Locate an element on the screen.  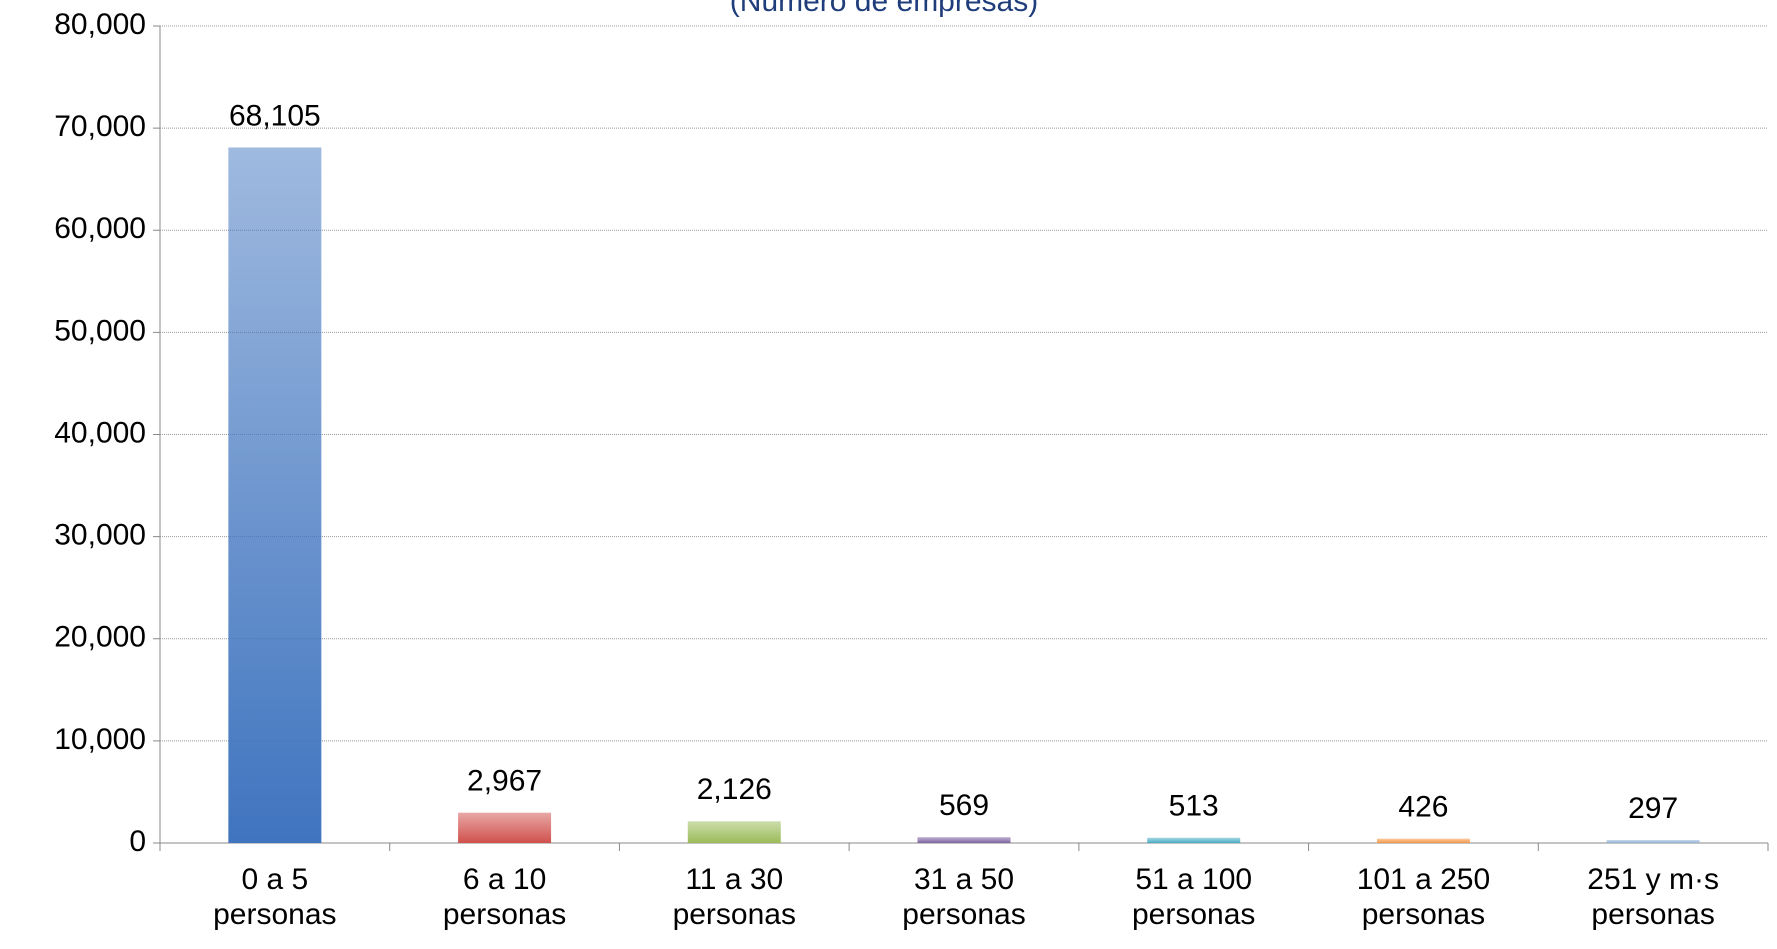
y-tick-label: 50,000 is located at coordinates (100, 330).